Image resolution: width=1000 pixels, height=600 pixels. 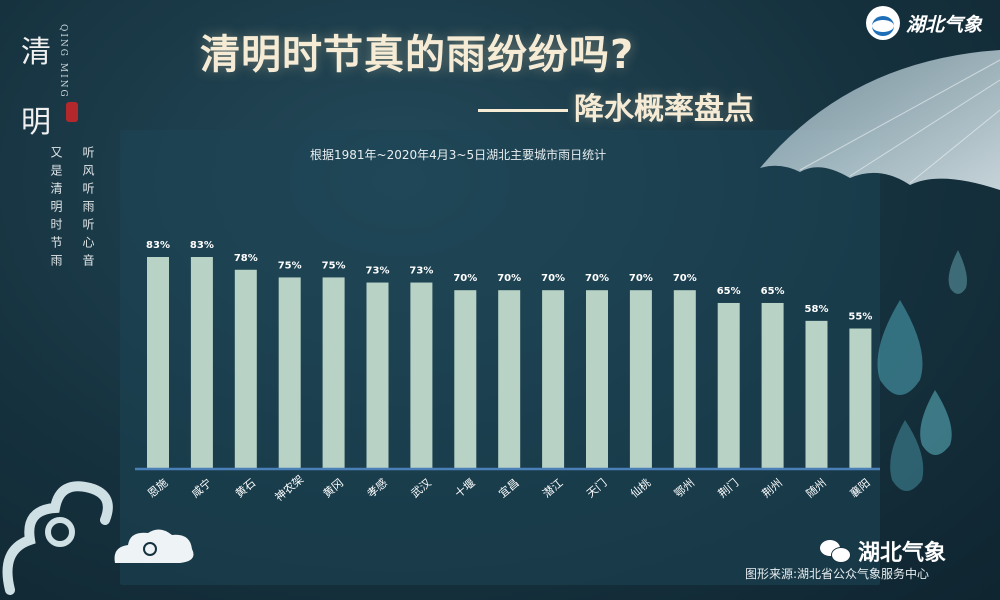 I want to click on vertical-title-char: 明, so click(x=36, y=122).